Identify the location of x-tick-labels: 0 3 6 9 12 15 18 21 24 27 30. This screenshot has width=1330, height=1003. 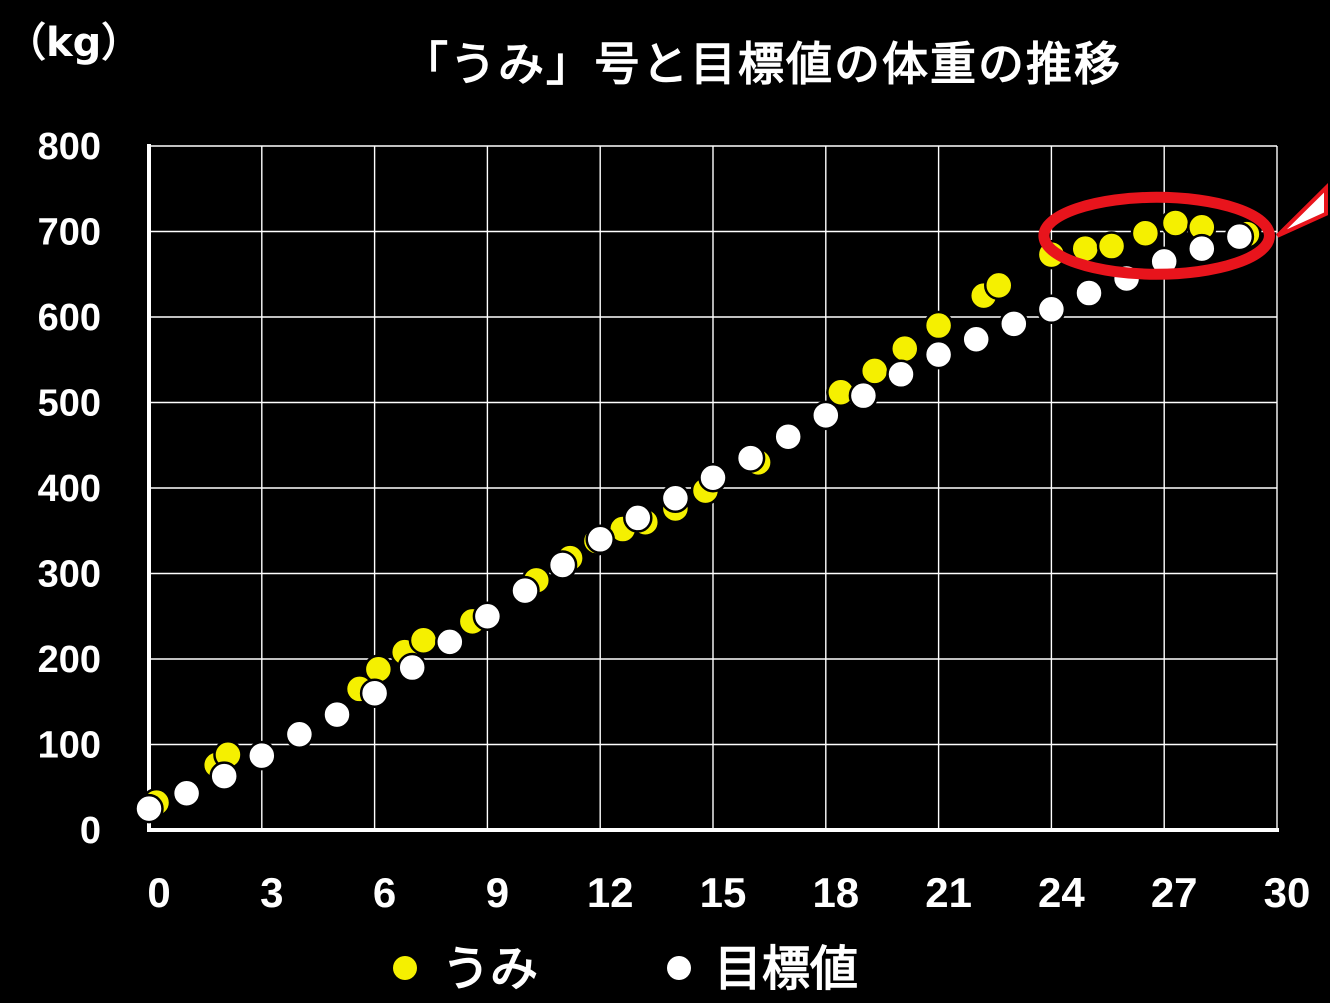
(728, 892).